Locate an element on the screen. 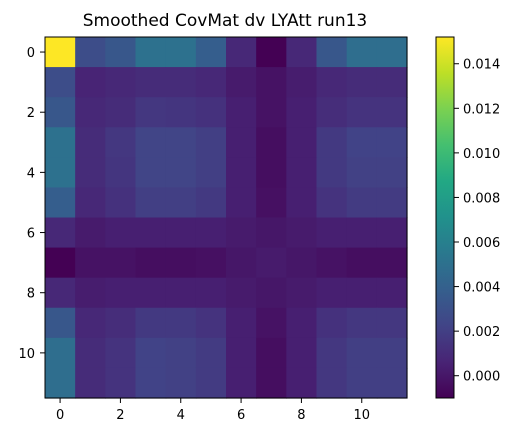  y-tick-label: 10 is located at coordinates (26, 354).